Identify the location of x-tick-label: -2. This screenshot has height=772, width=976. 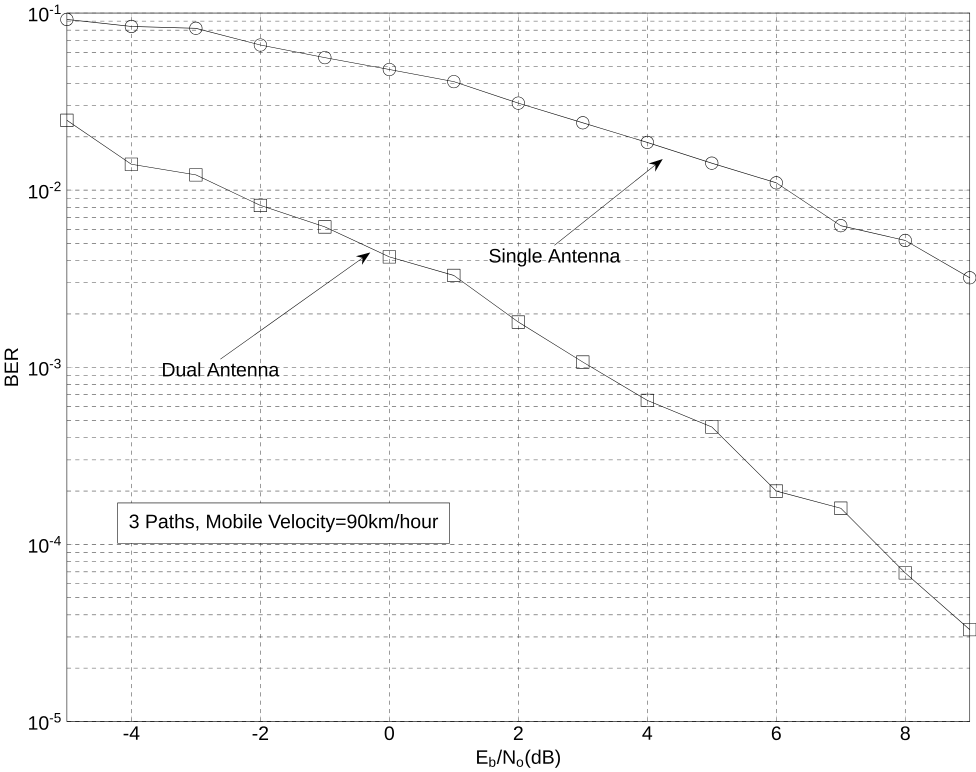
(260, 733).